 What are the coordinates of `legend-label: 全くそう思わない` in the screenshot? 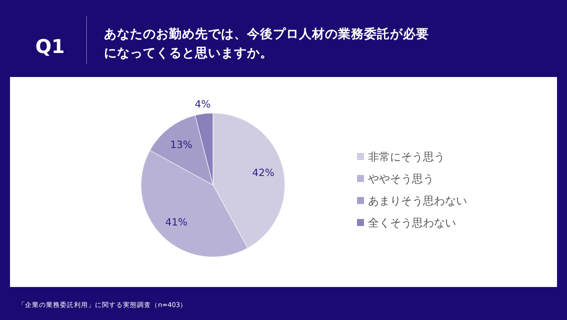 It's located at (412, 223).